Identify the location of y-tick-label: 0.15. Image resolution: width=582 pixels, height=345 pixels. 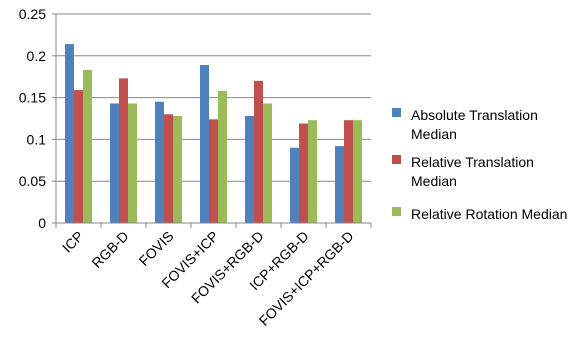
(32, 98).